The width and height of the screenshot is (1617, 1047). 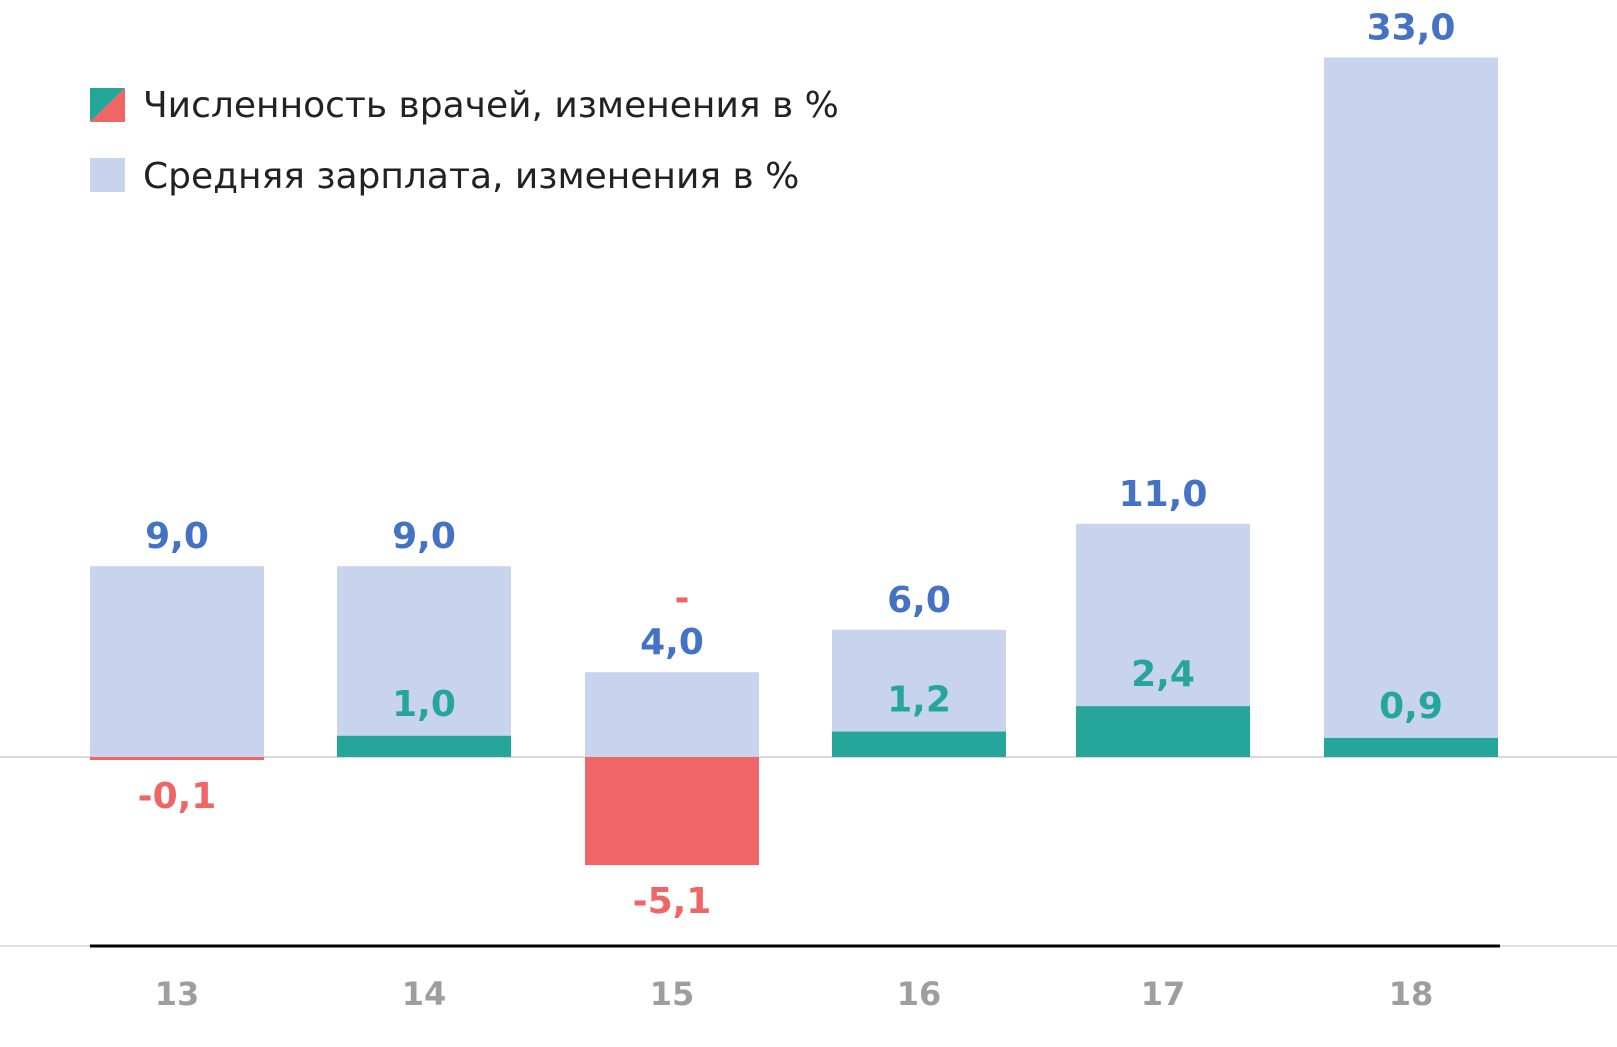 What do you see at coordinates (794, 994) in the screenshot?
I see `x-tick-labels: 13 14 15 16 17 18` at bounding box center [794, 994].